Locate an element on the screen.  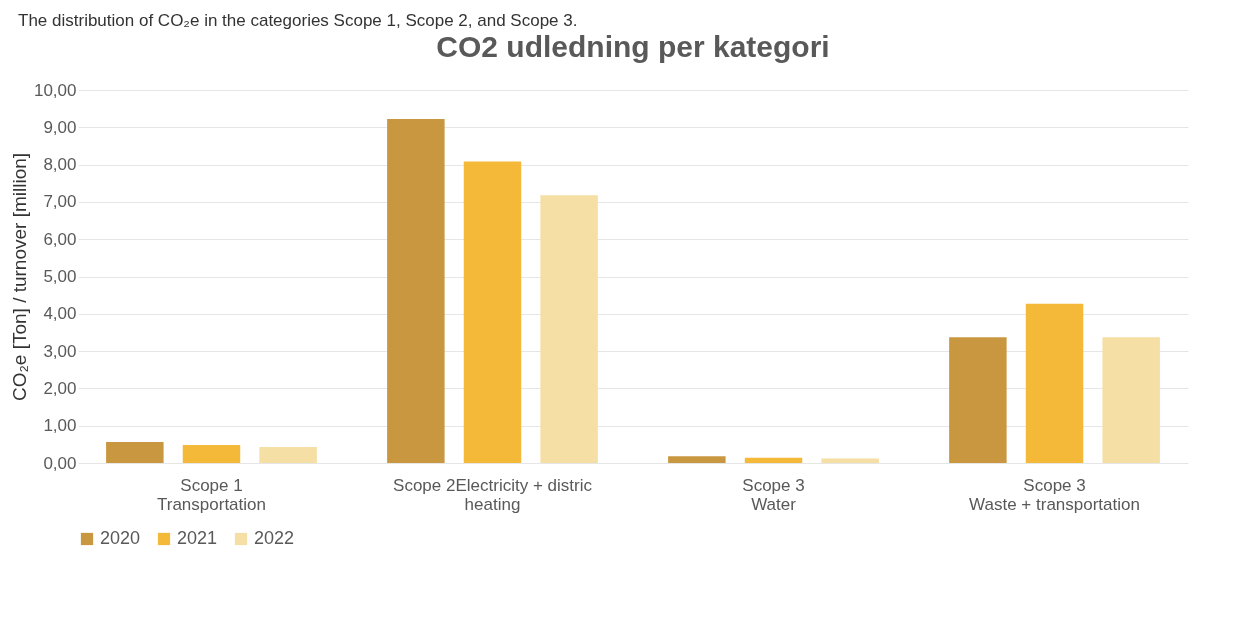
y-tick-label: 9,00 is located at coordinates (60, 127).